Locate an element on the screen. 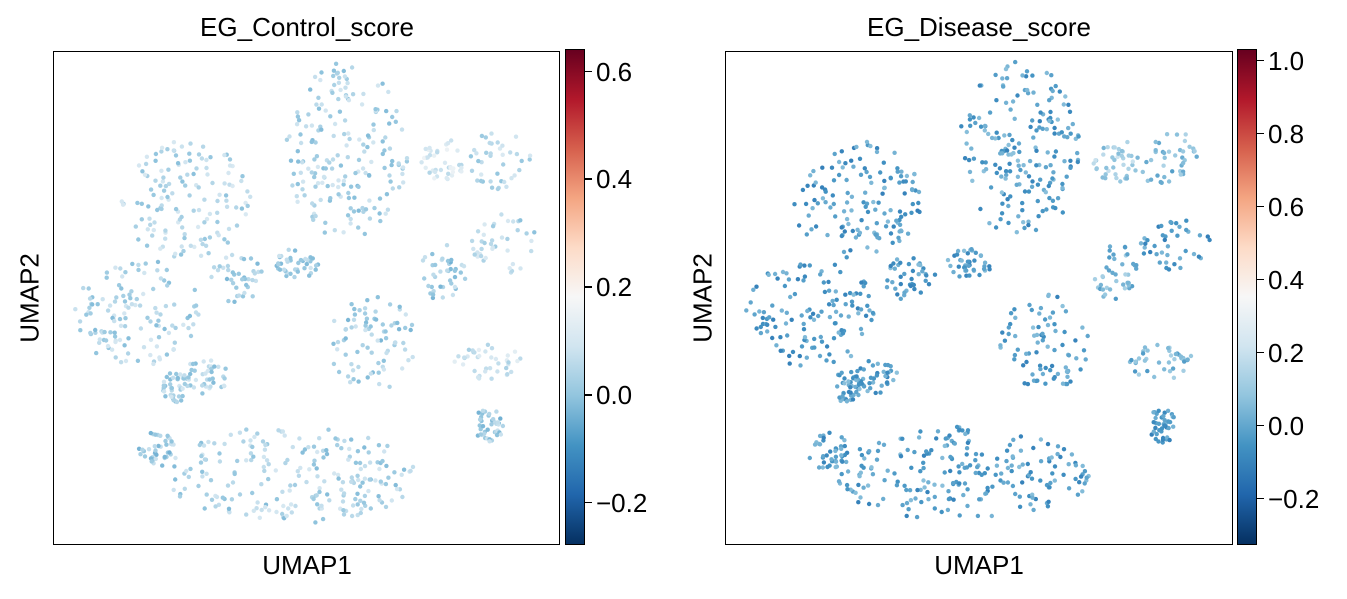 This screenshot has height=599, width=1347. y-axis-label: UMAP2 is located at coordinates (702, 298).